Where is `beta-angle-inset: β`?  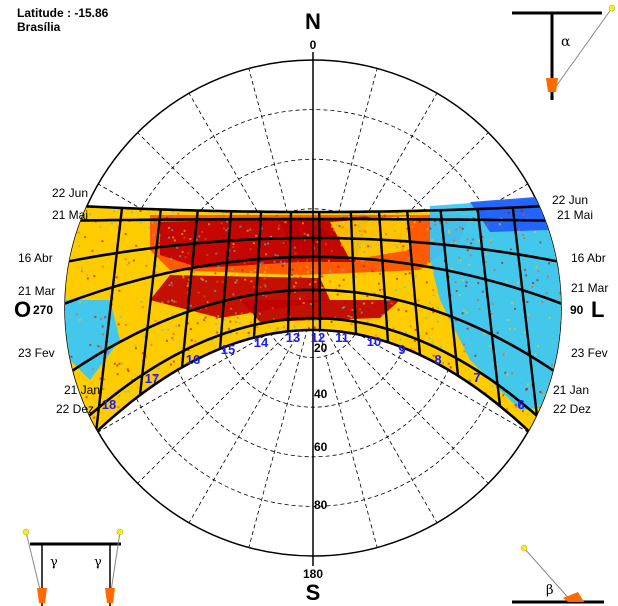
beta-angle-inset: β is located at coordinates (558, 573).